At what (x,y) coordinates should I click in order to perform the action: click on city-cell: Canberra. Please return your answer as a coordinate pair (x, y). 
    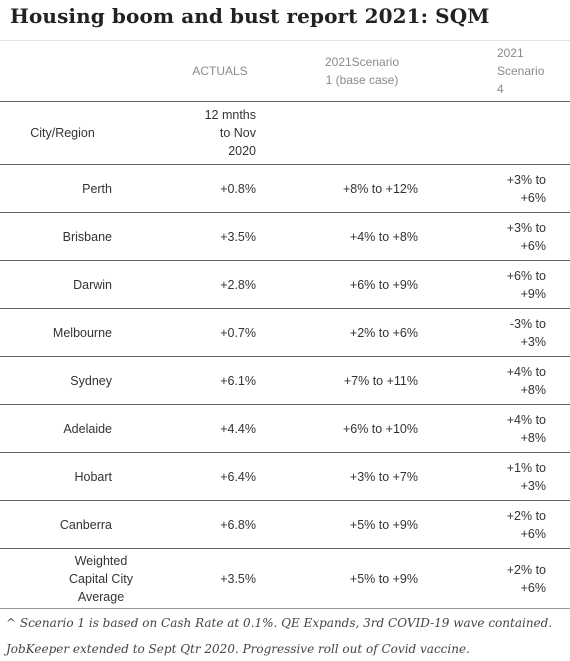
    Looking at the image, I should click on (85, 524).